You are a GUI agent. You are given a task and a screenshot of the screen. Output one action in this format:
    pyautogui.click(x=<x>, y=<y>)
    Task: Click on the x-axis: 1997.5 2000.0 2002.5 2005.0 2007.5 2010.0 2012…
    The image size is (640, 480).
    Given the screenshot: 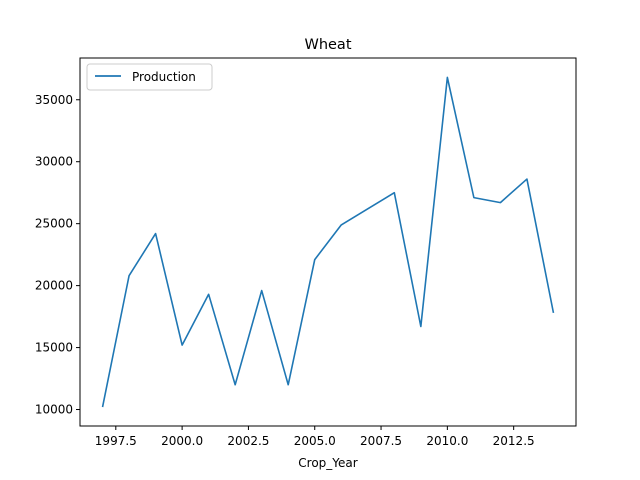 What is the action you would take?
    pyautogui.click(x=315, y=437)
    